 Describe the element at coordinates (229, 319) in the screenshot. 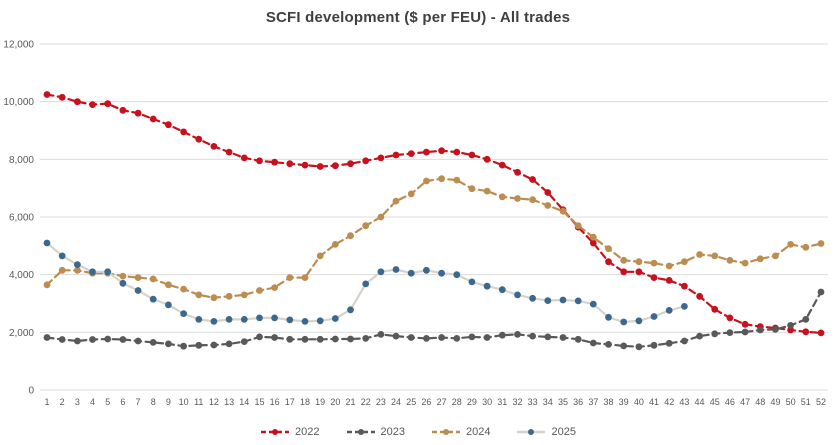

I see `data-point-2025-w13` at that location.